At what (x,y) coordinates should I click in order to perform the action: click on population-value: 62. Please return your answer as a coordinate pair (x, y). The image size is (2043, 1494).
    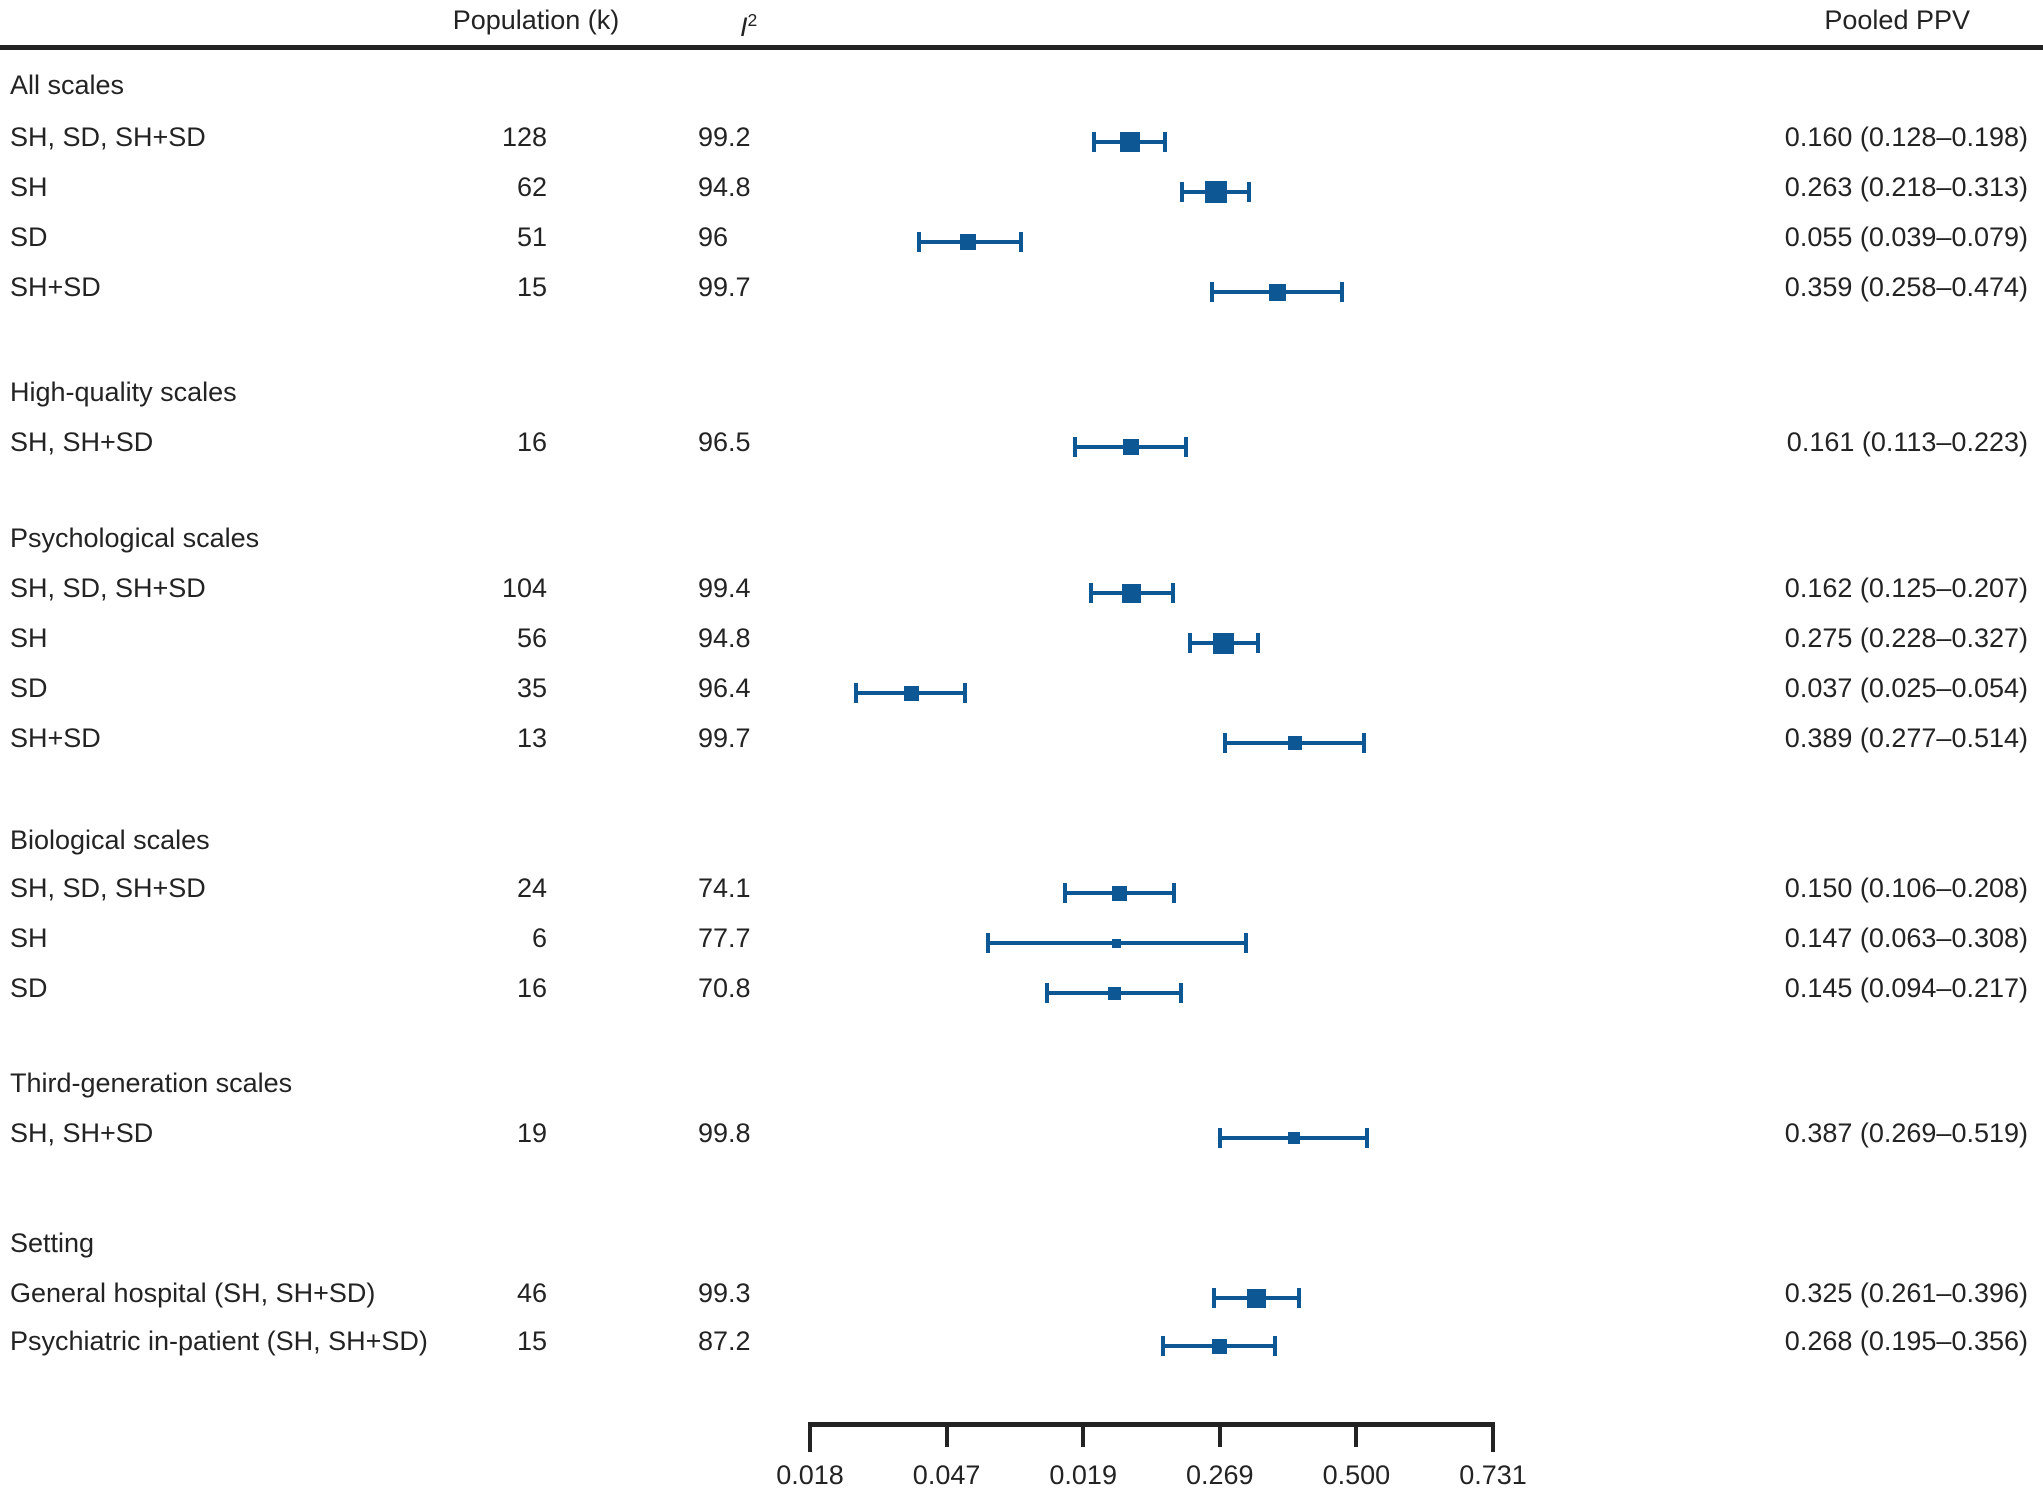
    Looking at the image, I should click on (531, 187).